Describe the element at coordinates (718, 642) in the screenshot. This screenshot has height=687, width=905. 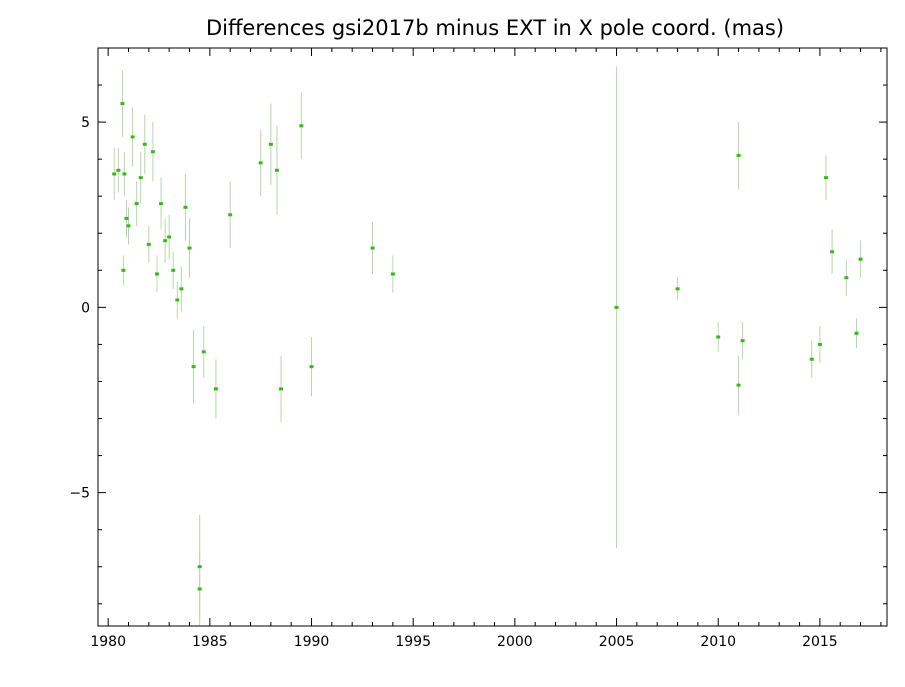
I see `x-tick-label: 2010` at that location.